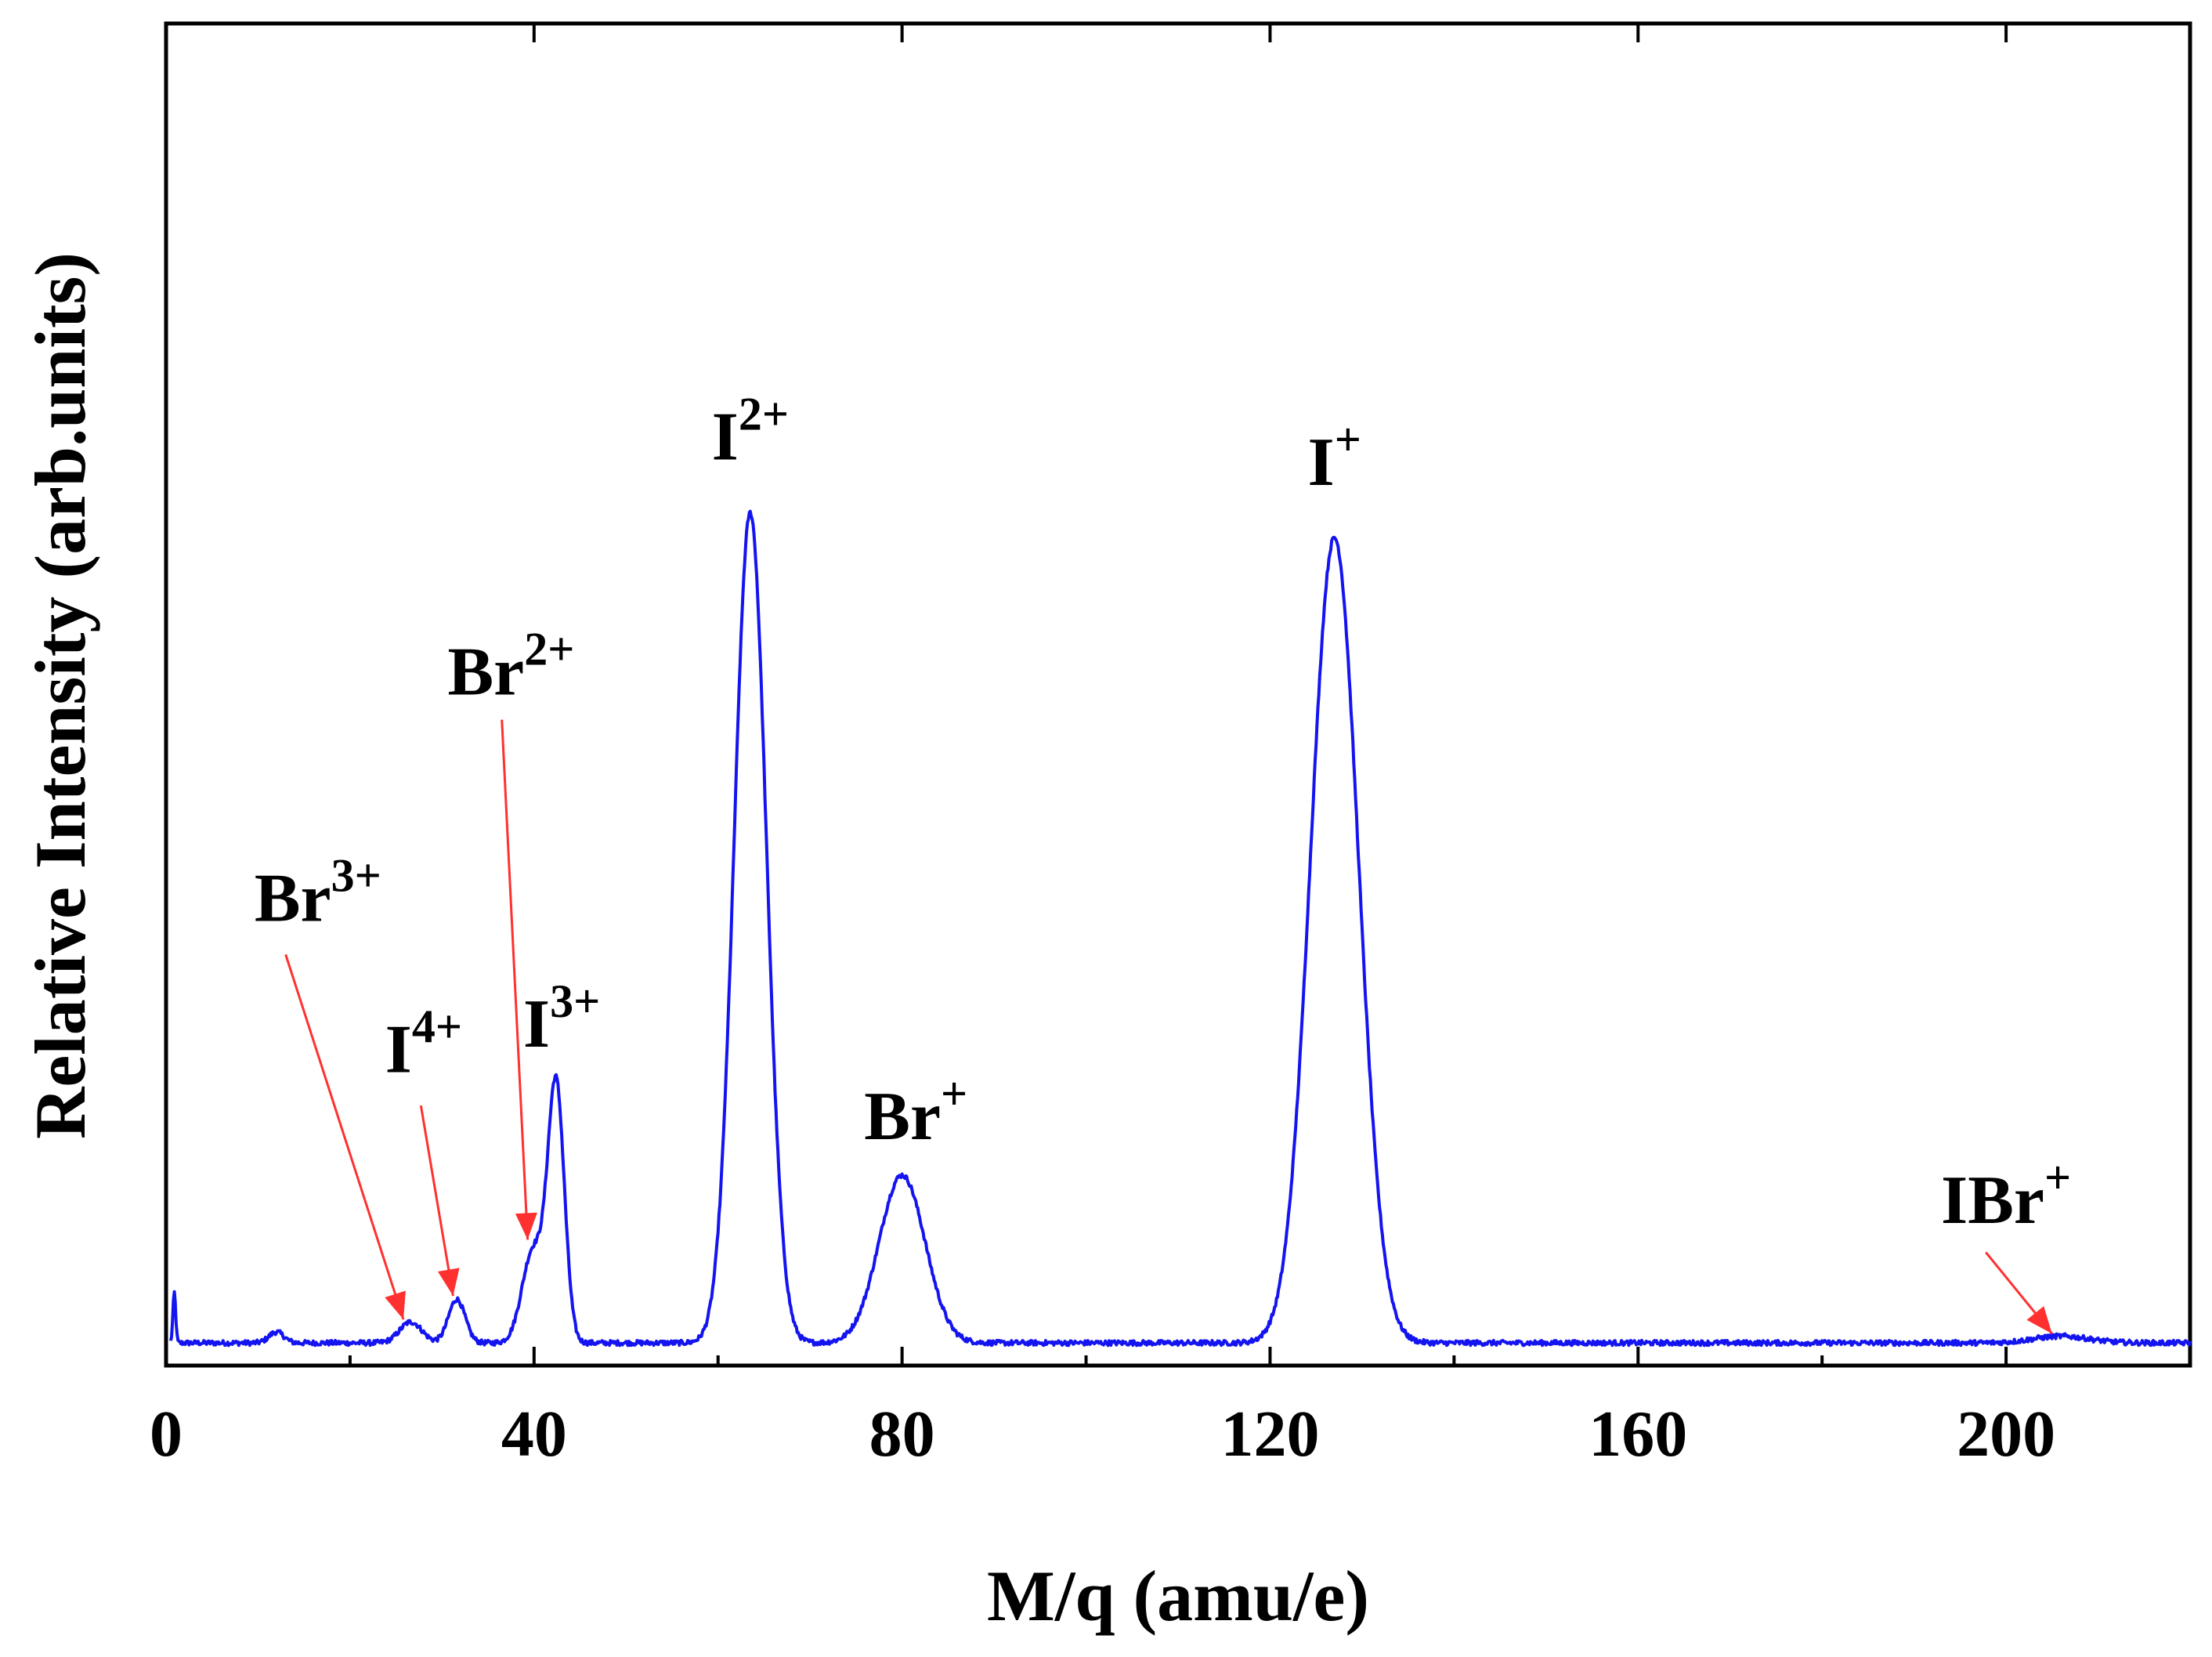 The height and width of the screenshot is (1657, 2212). I want to click on peak-label: I3+, so click(561, 1018).